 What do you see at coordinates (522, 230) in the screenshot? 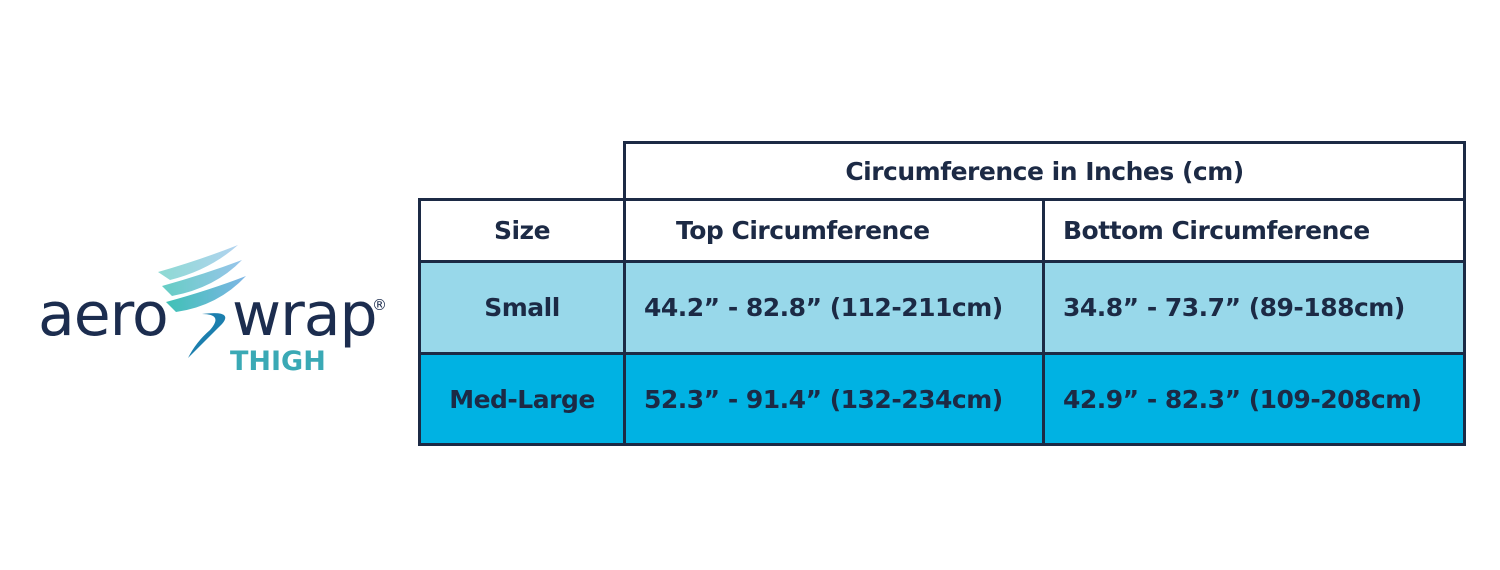
I see `column-header: Size` at bounding box center [522, 230].